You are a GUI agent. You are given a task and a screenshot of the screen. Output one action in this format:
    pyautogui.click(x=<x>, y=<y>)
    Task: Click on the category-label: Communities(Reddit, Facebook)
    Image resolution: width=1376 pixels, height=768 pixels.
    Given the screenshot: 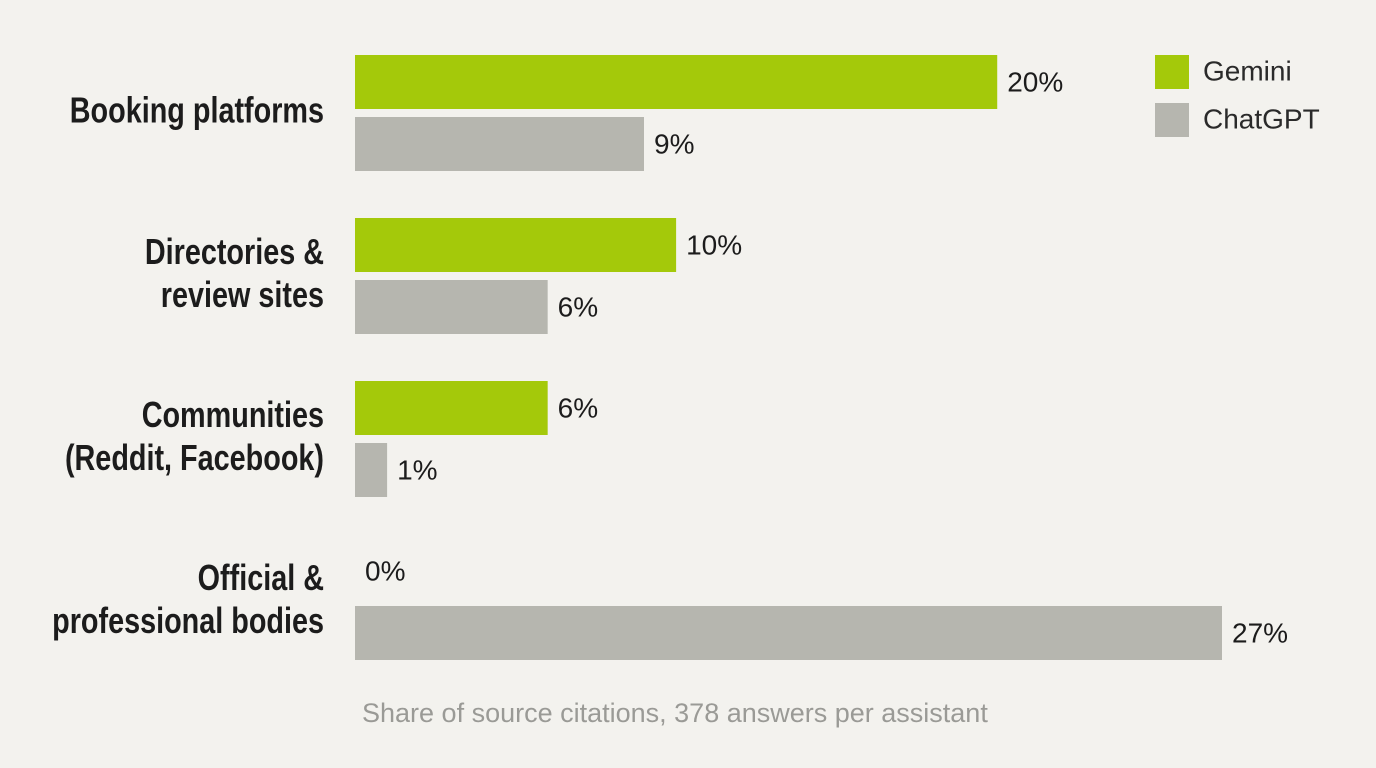 What is the action you would take?
    pyautogui.click(x=194, y=436)
    